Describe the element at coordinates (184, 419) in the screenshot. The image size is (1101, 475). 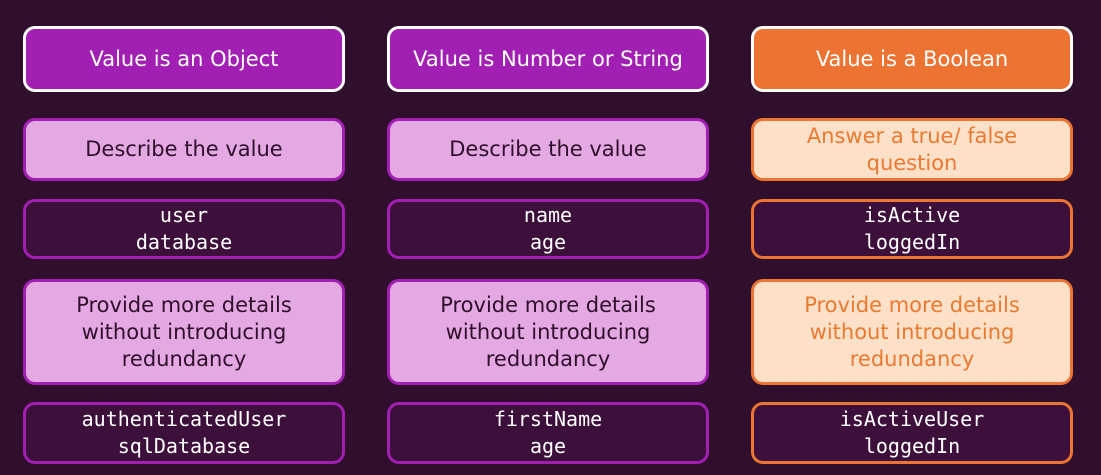
I see `improved-example-name: authenticatedUser` at that location.